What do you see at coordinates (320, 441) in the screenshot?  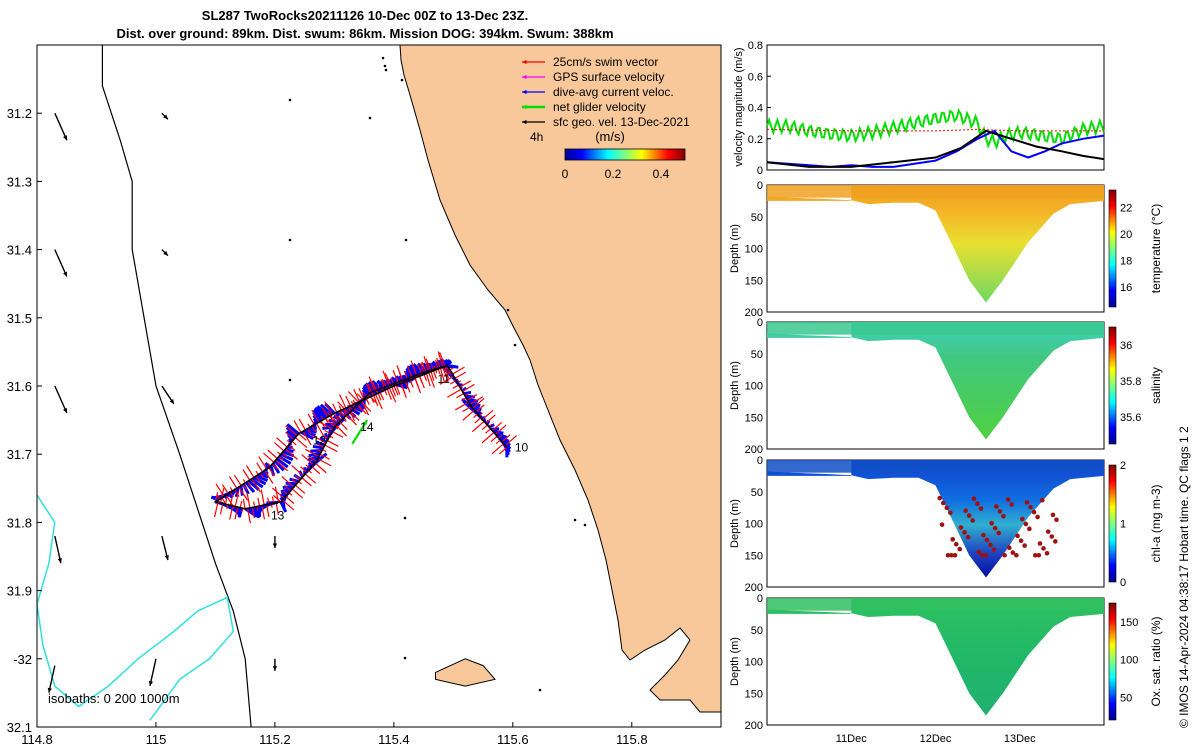 I see `track-day-label: 12` at bounding box center [320, 441].